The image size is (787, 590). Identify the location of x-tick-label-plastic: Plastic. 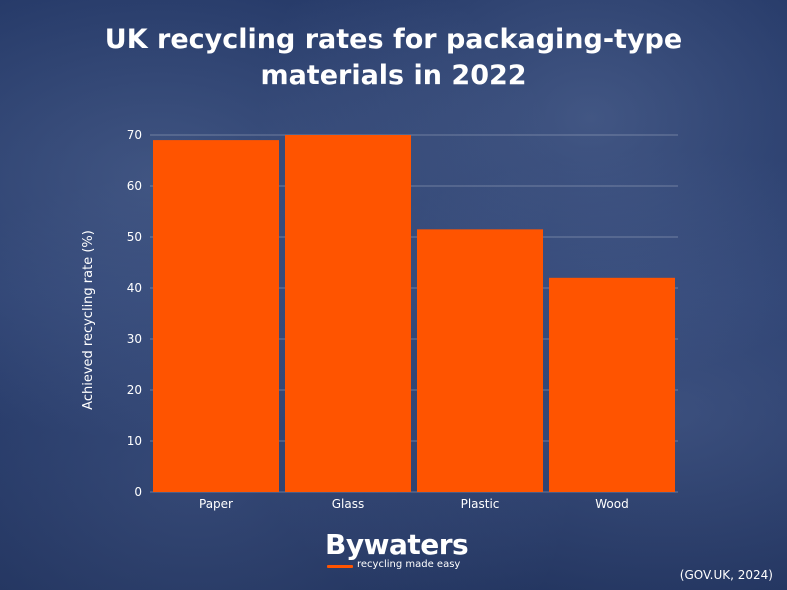
(480, 504).